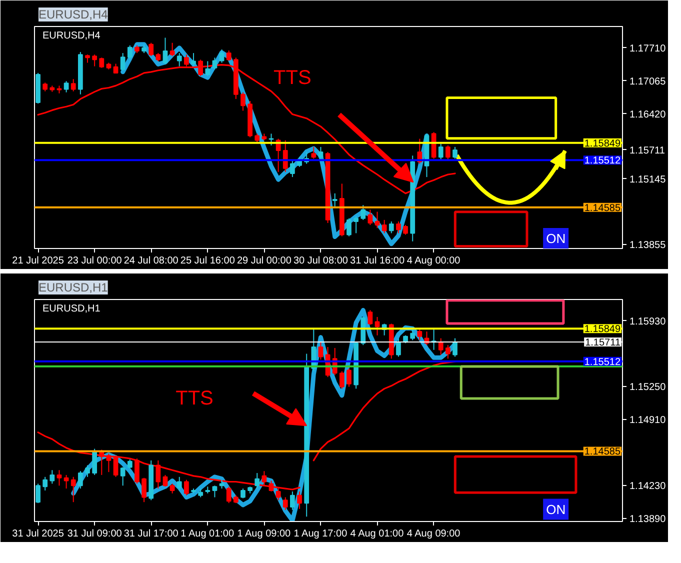 The width and height of the screenshot is (681, 563). Describe the element at coordinates (602, 330) in the screenshot. I see `ref-line-label: 1.15849` at that location.